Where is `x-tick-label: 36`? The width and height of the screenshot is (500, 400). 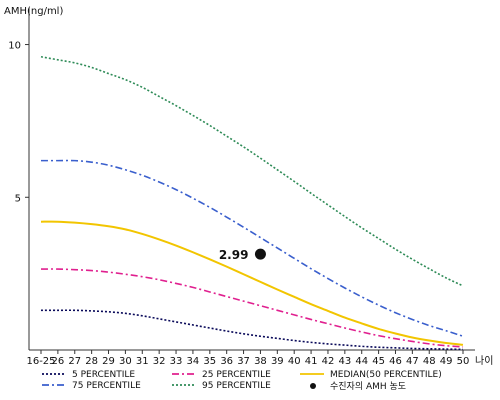 x-tick-label: 36 is located at coordinates (226, 361).